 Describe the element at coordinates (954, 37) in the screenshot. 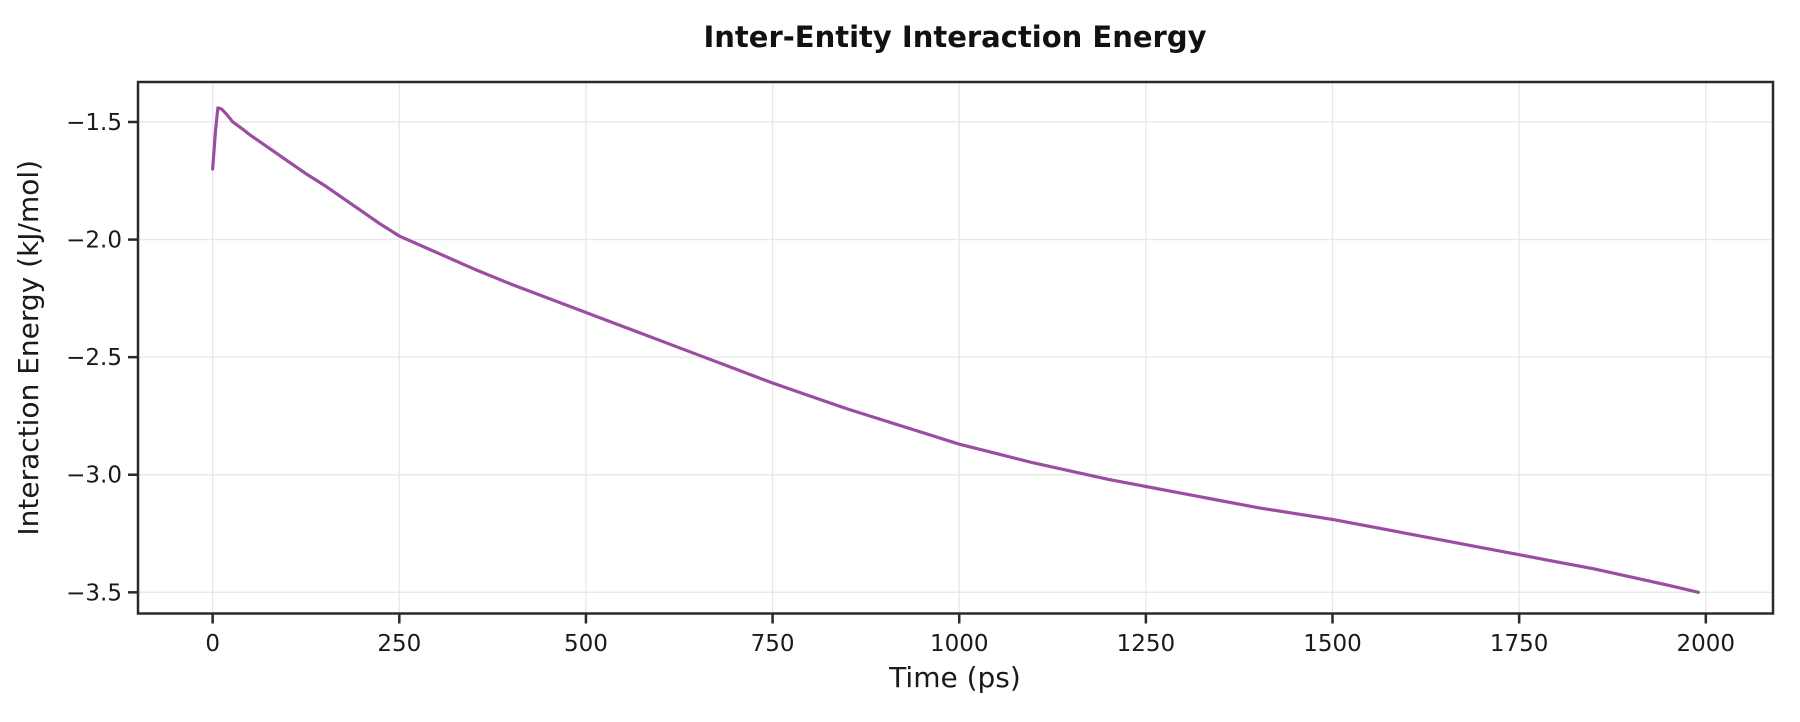

I see `chart-title: Inter-Entity Interaction Energy` at that location.